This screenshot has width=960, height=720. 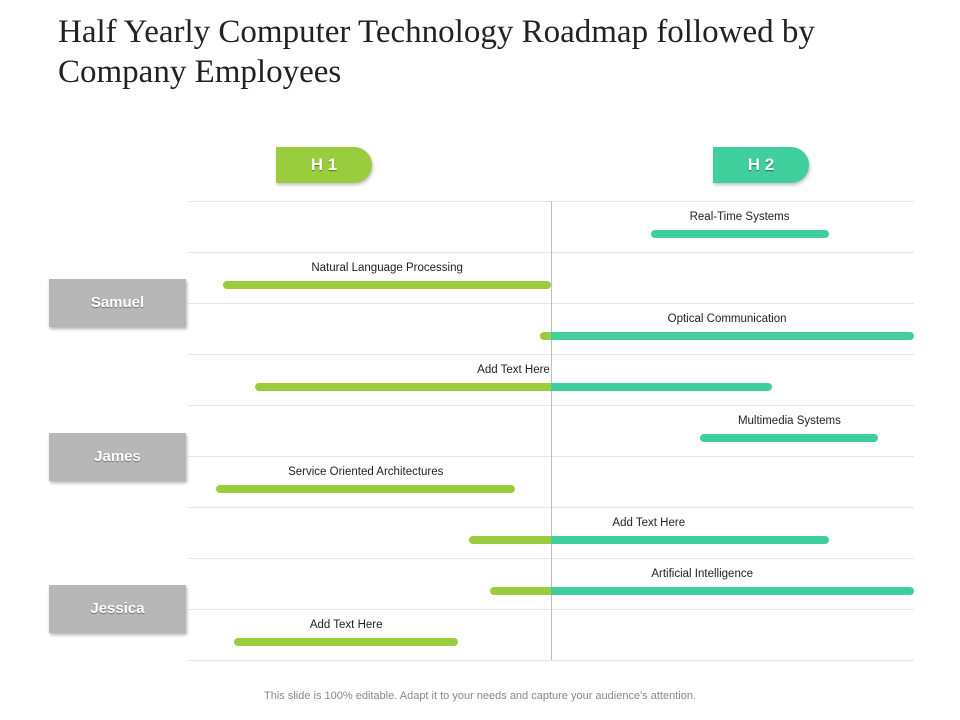 I want to click on person-jessica: Jessica, so click(x=117, y=609).